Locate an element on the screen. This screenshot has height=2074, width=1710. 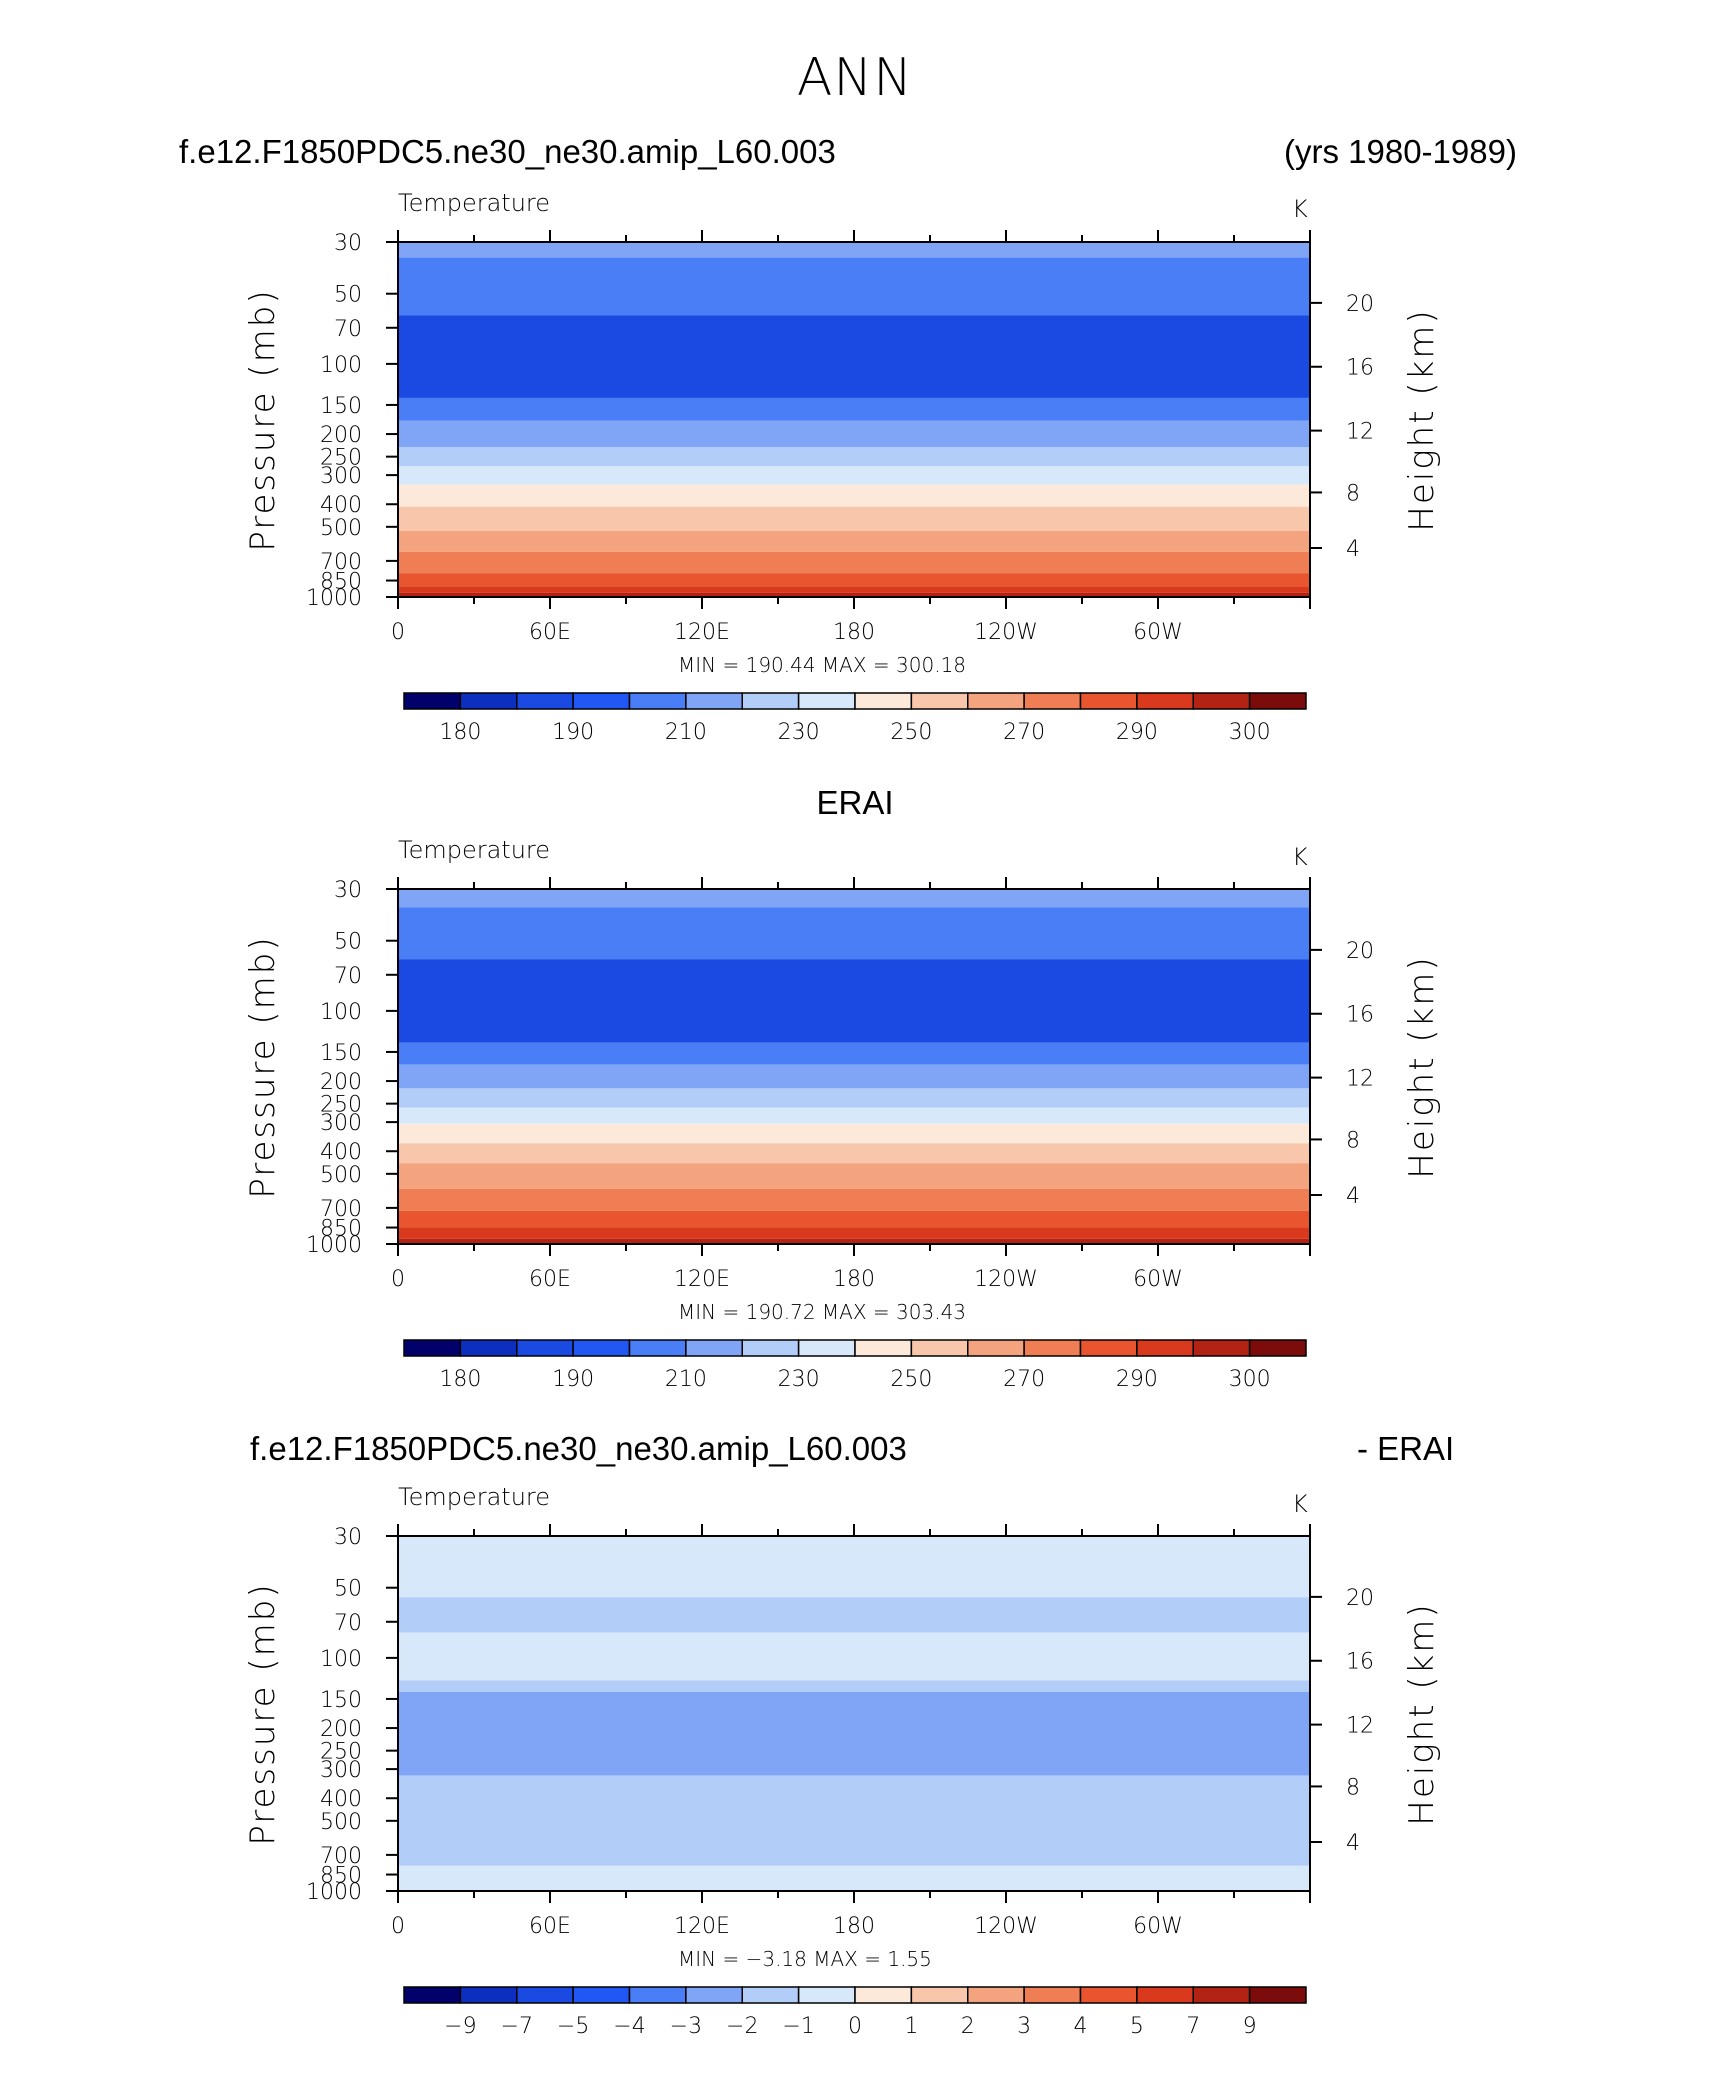
diff-case-title: f.e12.F1850PDC5.ne30_ne30.amip_L60.003 is located at coordinates (578, 1448).